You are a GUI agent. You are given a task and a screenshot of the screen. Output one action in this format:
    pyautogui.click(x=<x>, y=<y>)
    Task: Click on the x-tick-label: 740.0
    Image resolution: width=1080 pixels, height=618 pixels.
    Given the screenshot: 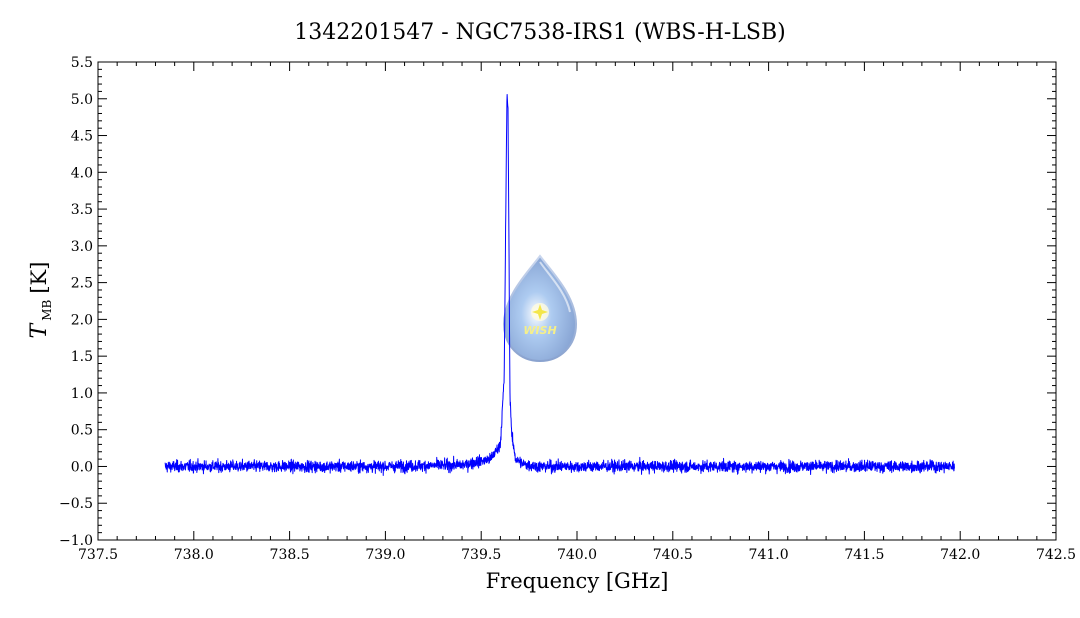 What is the action you would take?
    pyautogui.click(x=577, y=555)
    